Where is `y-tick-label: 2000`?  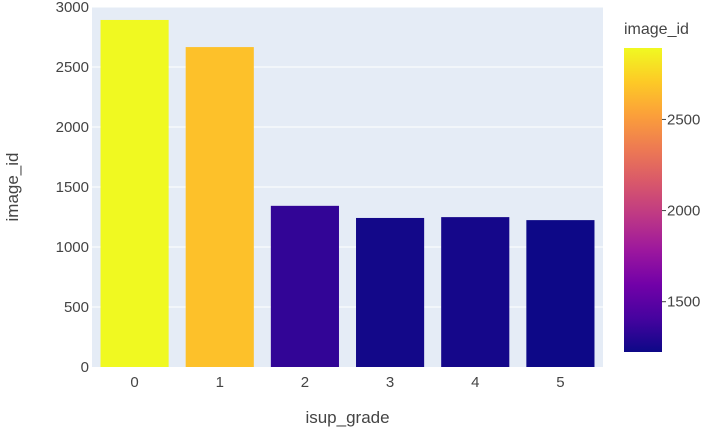
y-tick-label: 2000 is located at coordinates (72, 127).